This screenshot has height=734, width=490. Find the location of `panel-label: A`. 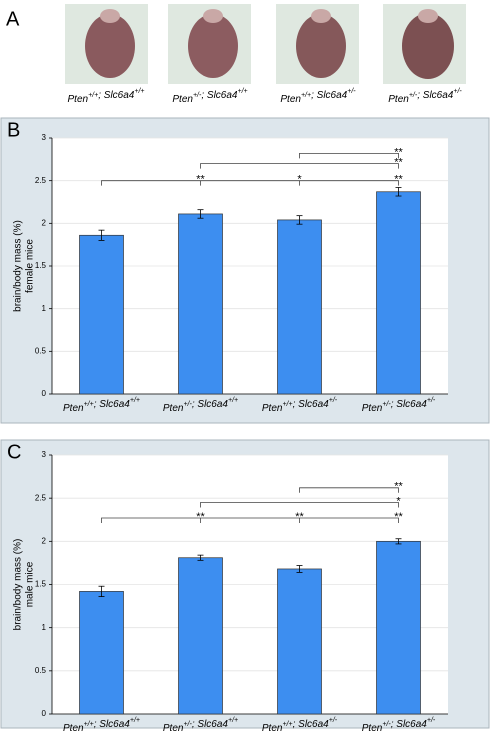

panel-label: A is located at coordinates (13, 19).